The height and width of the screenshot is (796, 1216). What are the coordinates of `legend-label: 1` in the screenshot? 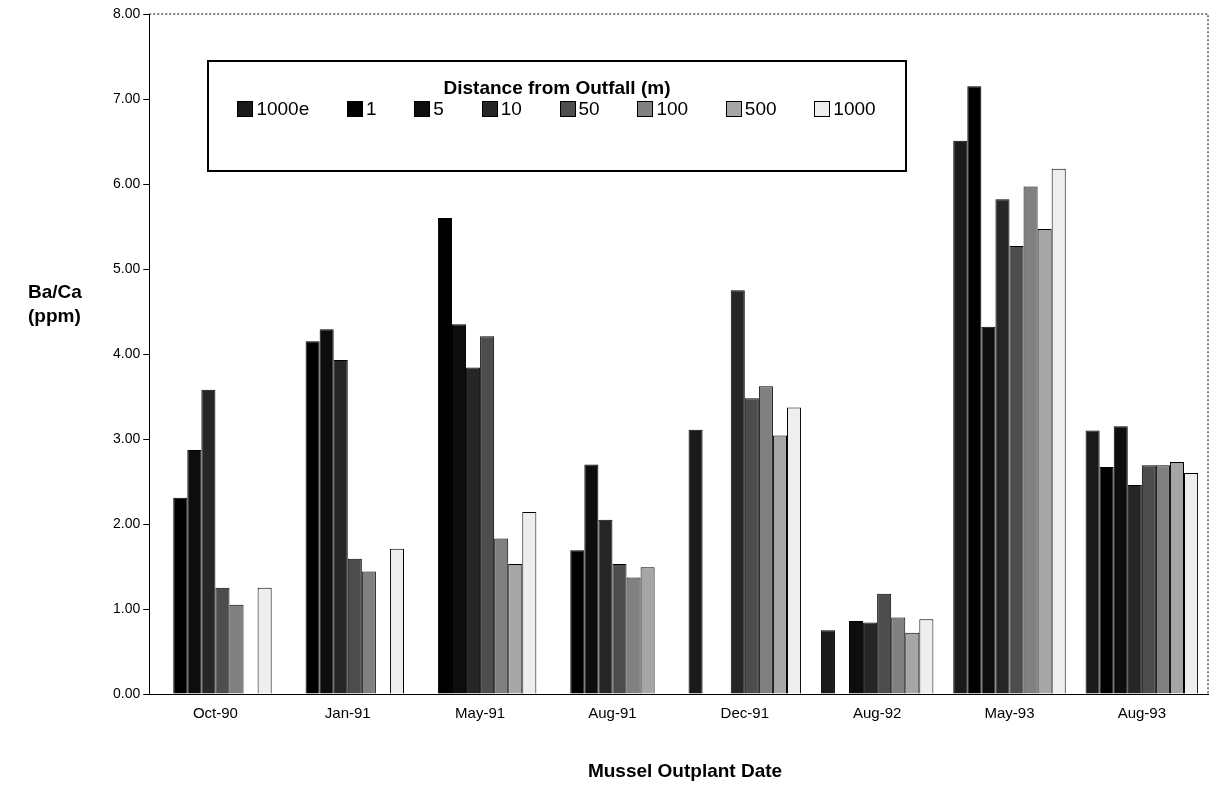 It's located at (371, 109).